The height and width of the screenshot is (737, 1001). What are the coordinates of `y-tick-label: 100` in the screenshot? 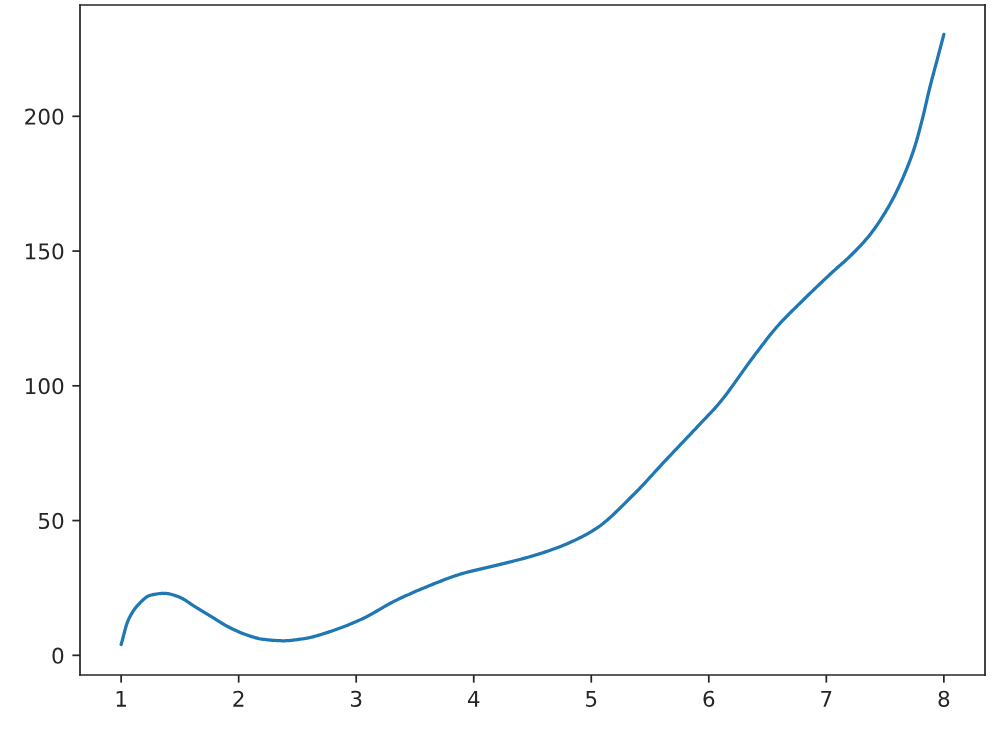 It's located at (45, 386).